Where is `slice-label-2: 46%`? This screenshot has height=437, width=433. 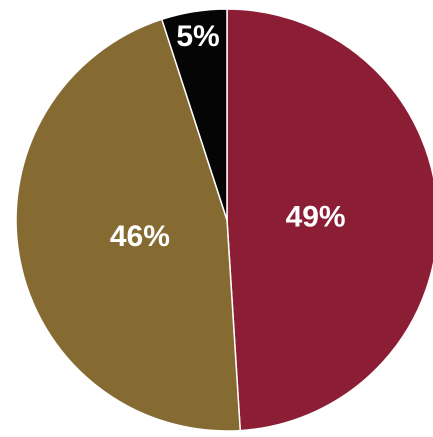
slice-label-2: 46% is located at coordinates (140, 236).